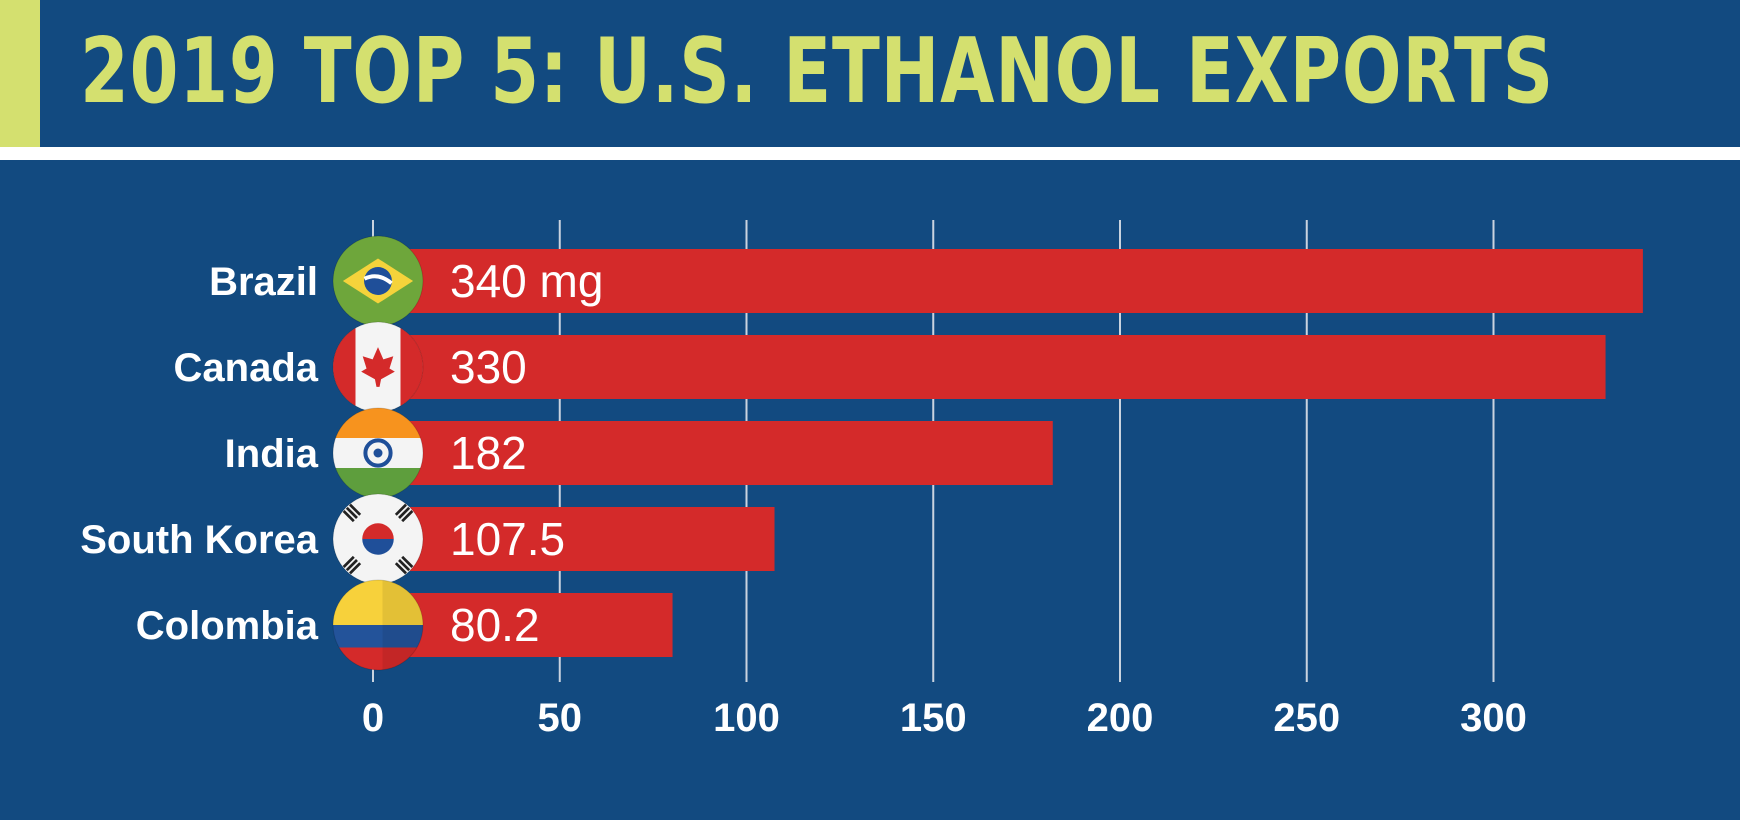  What do you see at coordinates (488, 453) in the screenshot?
I see `value-label: 182` at bounding box center [488, 453].